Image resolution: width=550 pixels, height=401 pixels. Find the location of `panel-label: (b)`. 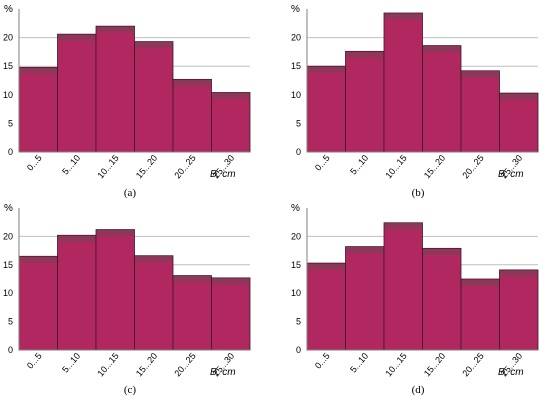

panel-label: (b) is located at coordinates (418, 193).